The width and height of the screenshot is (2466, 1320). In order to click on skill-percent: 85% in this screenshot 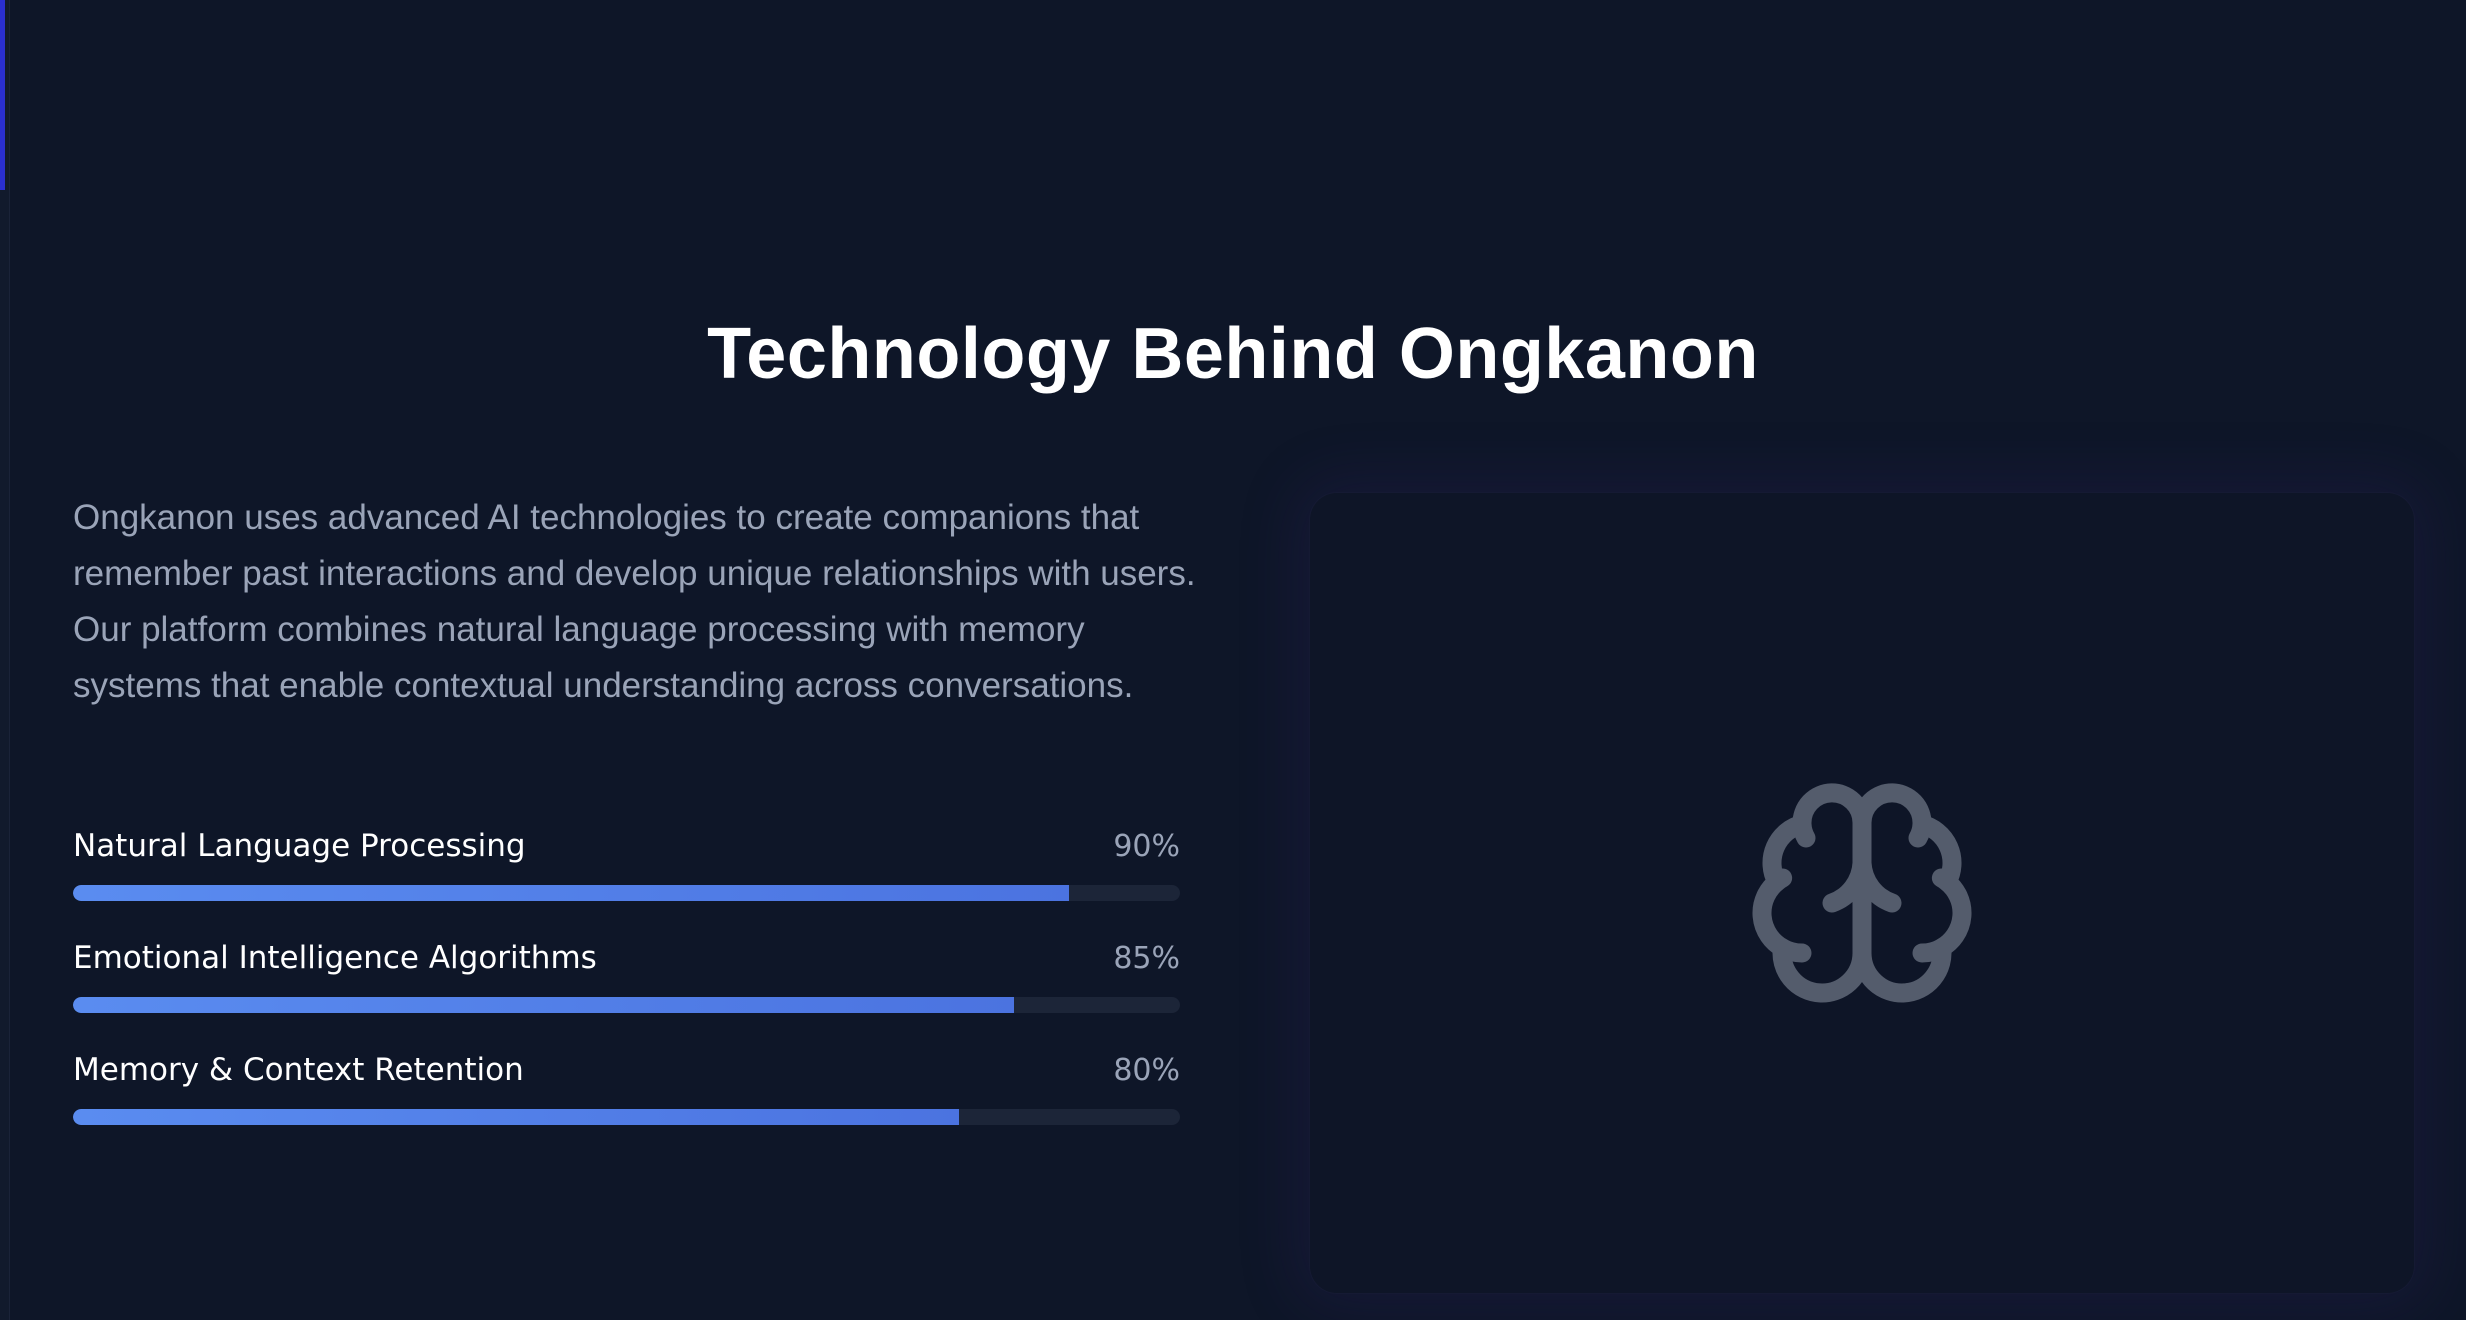, I will do `click(1146, 958)`.